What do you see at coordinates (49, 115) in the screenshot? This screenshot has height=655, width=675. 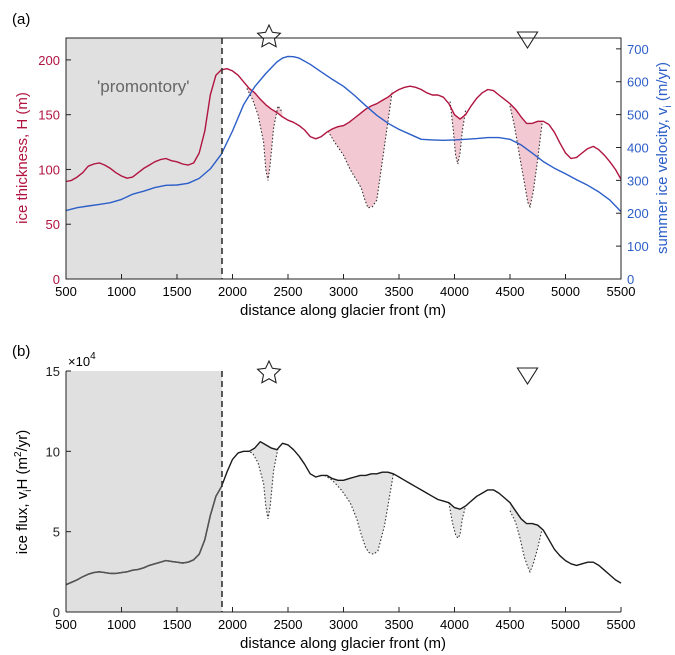 I see `y-tick-label: 150` at bounding box center [49, 115].